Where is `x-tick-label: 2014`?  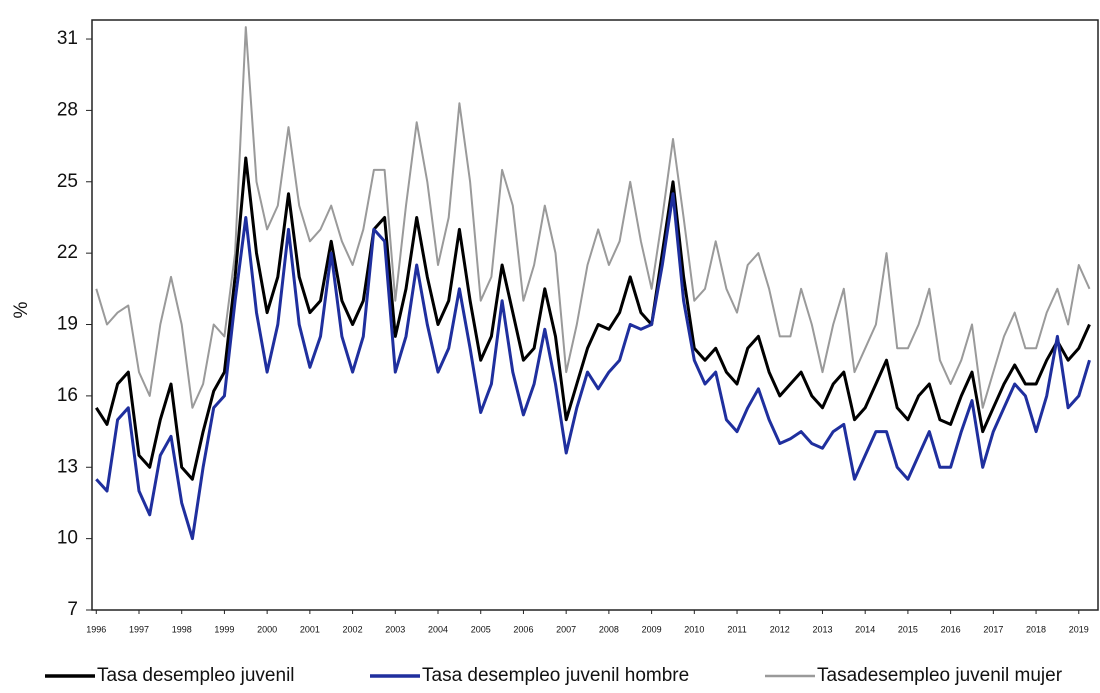
x-tick-label: 2014 is located at coordinates (865, 629).